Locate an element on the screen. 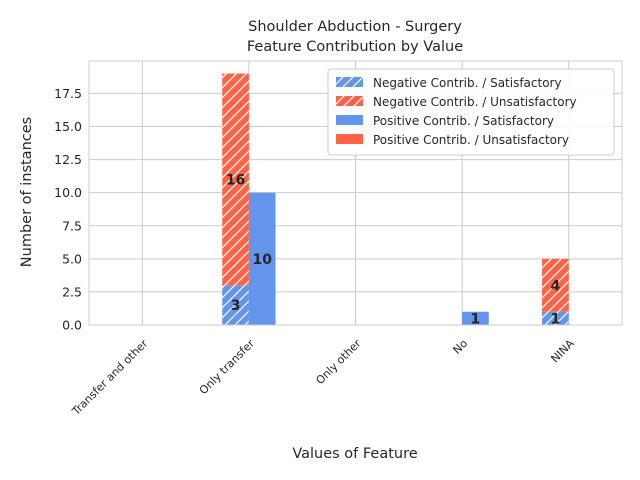  y-tick-label: 5.0 is located at coordinates (72, 258).